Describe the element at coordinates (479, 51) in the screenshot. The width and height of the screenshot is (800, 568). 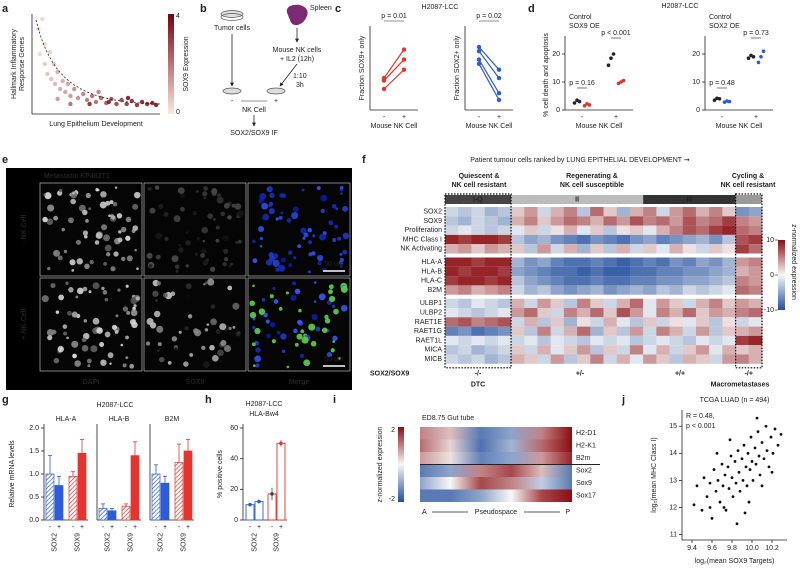
I see `pair-point` at that location.